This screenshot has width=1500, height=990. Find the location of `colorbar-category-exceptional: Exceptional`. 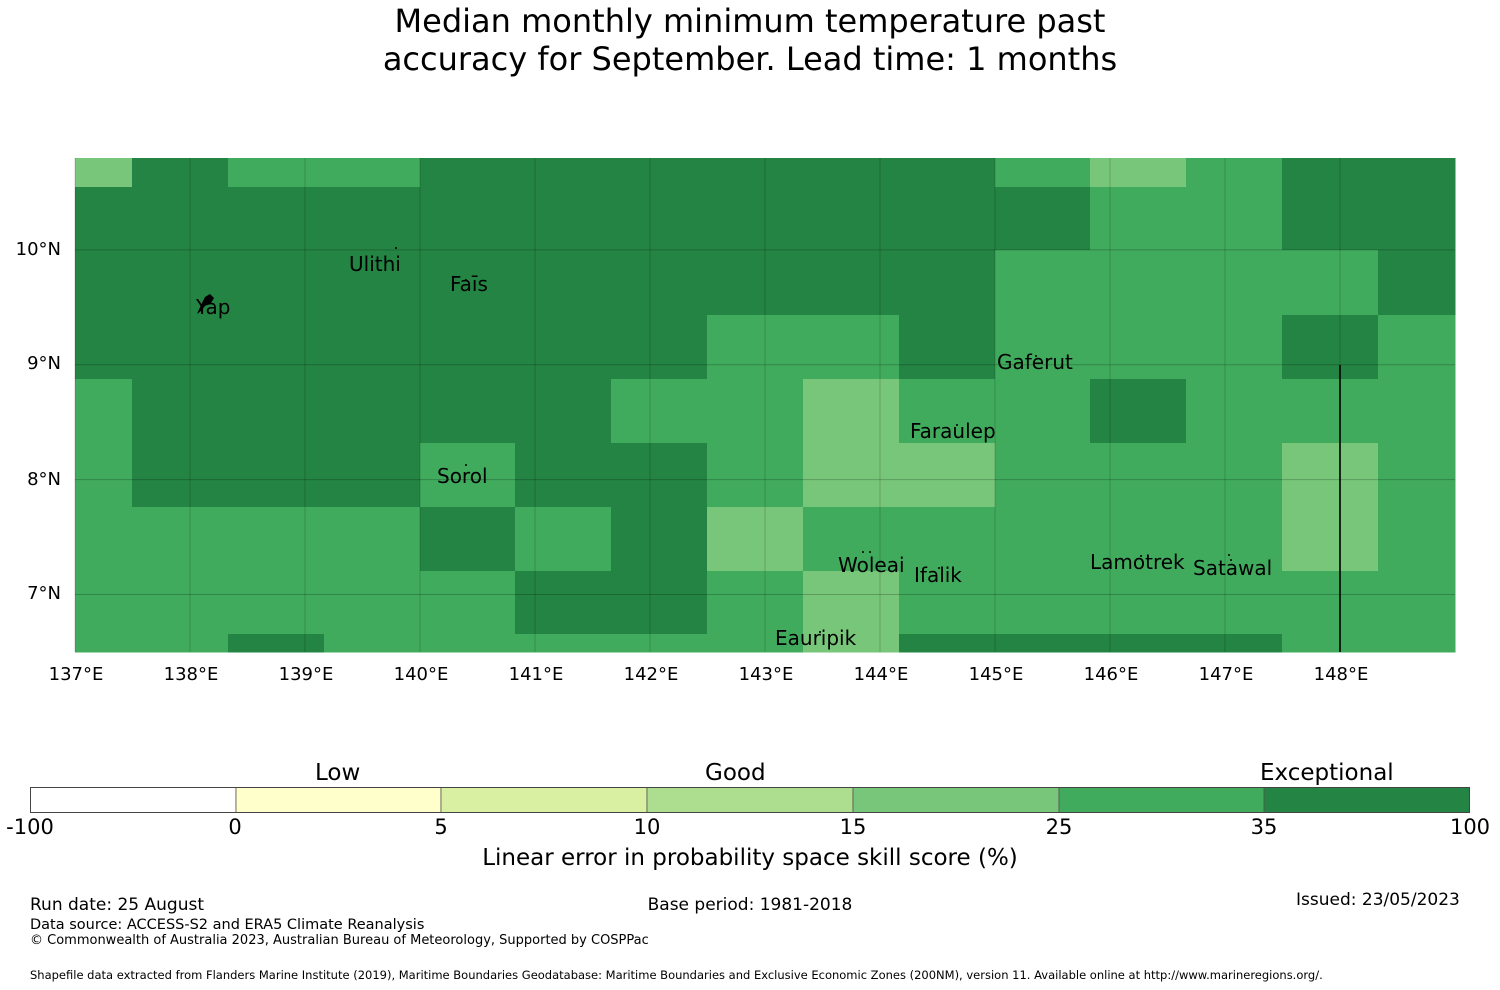

colorbar-category-exceptional: Exceptional is located at coordinates (1327, 773).